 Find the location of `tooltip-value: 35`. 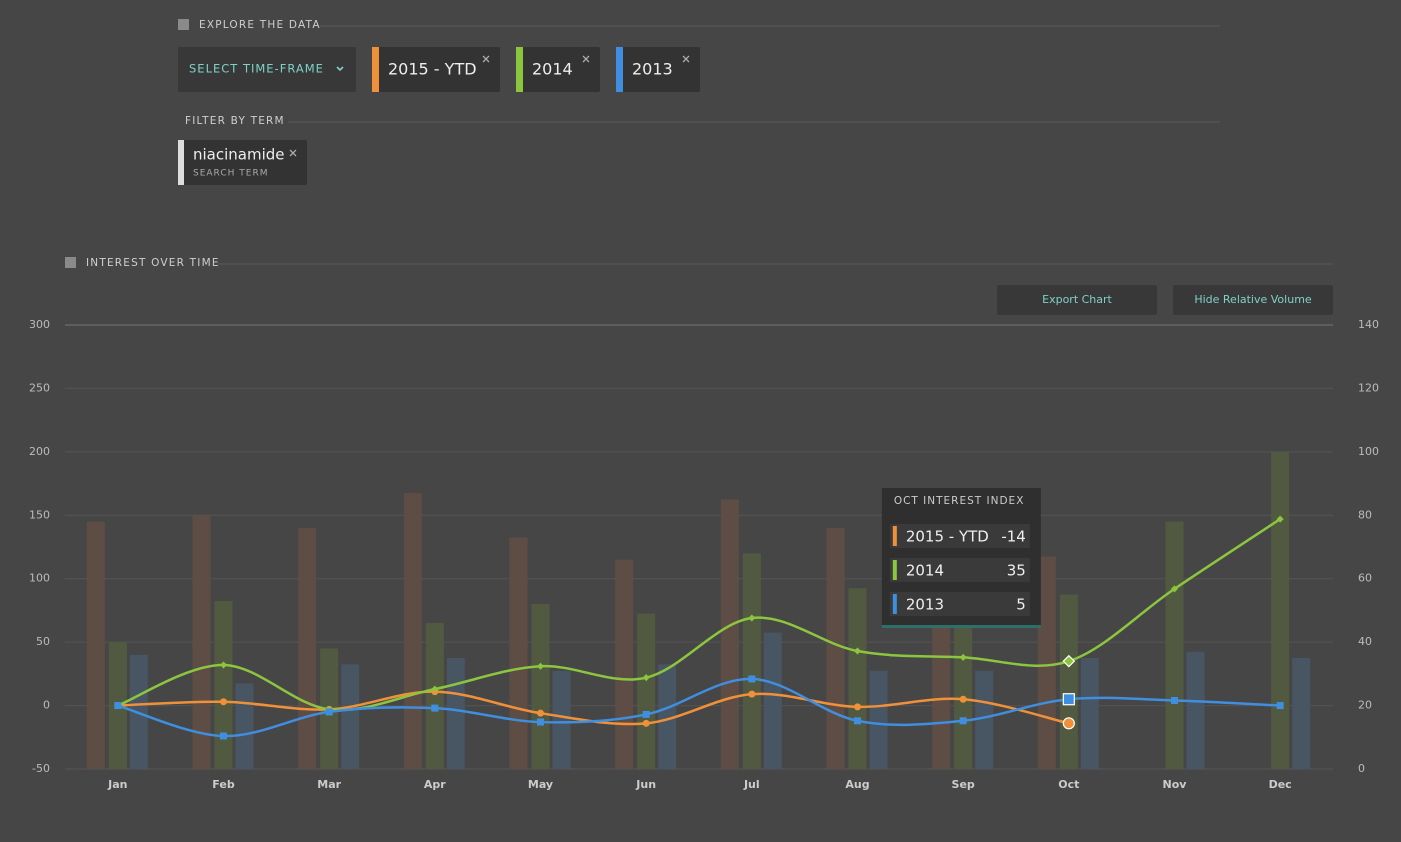

tooltip-value: 35 is located at coordinates (1016, 571).